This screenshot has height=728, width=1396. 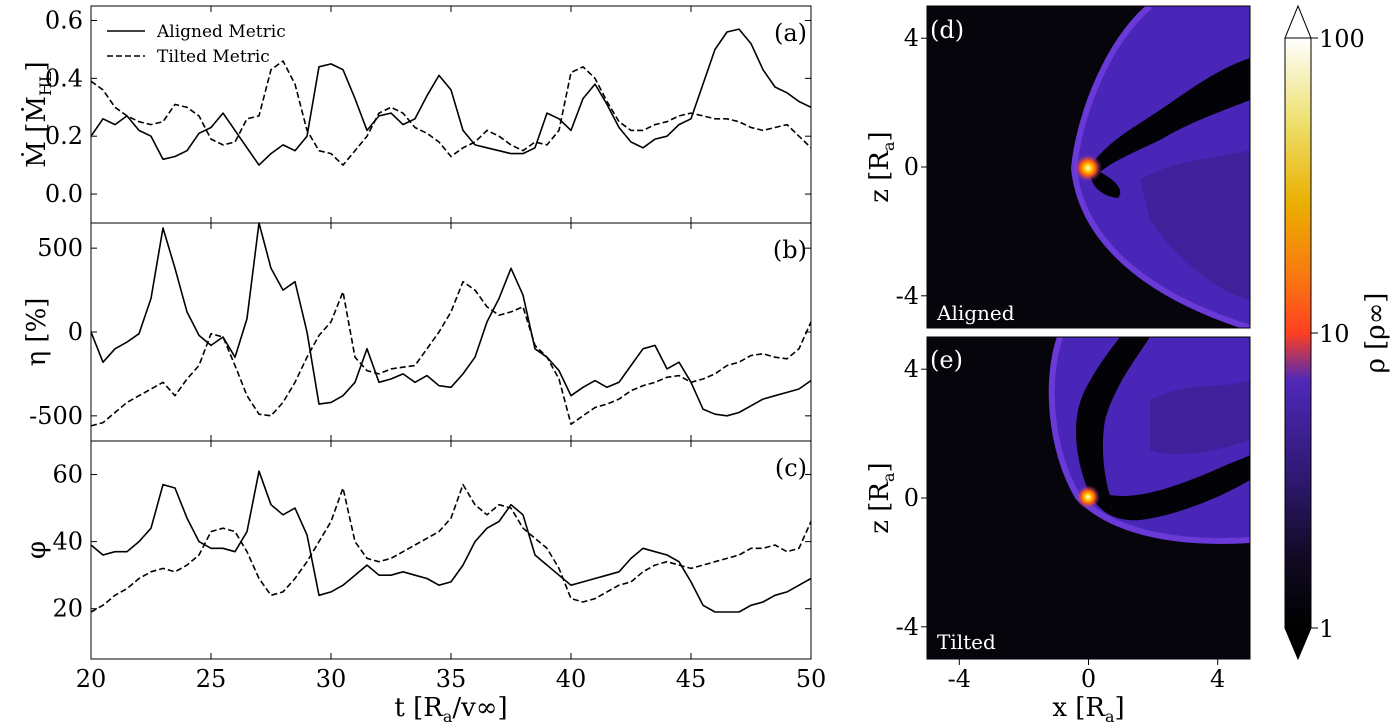 I want to click on y-tick-label: 0.6, so click(x=64, y=20).